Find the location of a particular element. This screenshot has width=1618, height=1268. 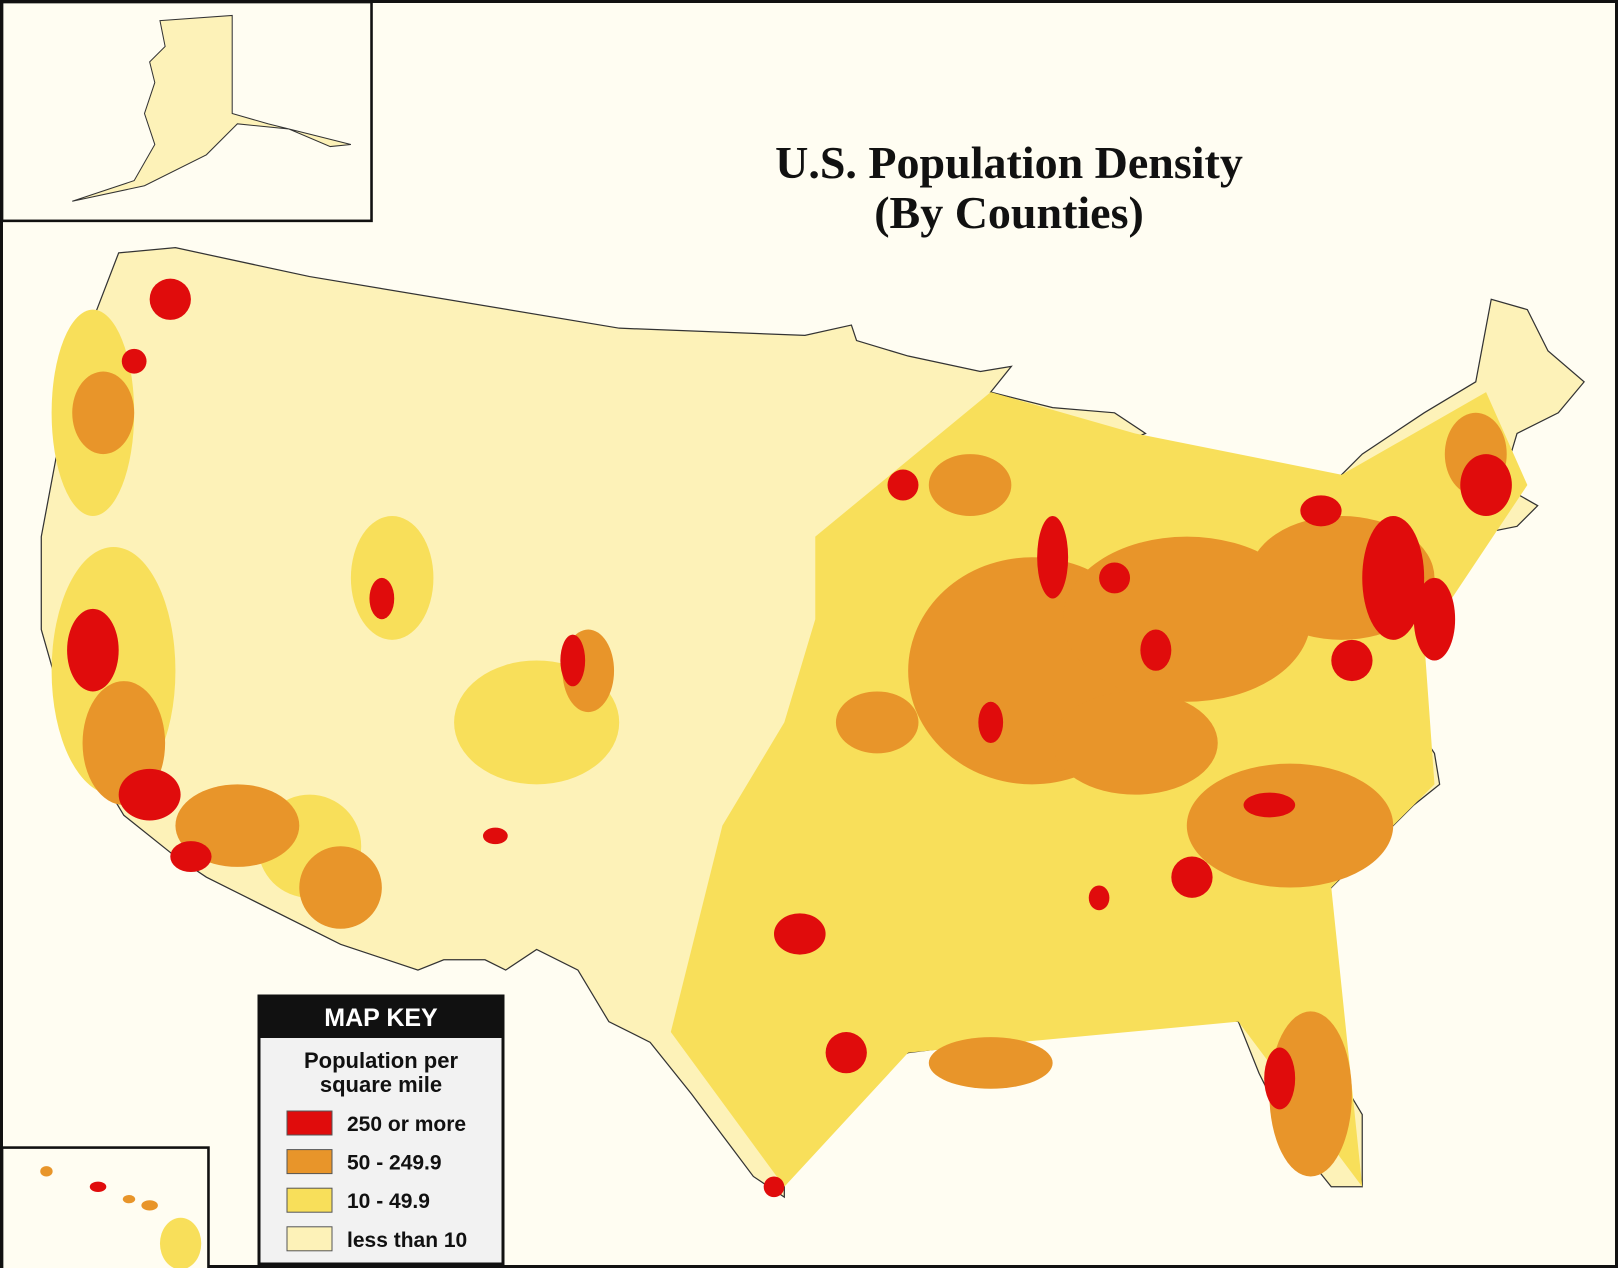

alaska is located at coordinates (212, 108).